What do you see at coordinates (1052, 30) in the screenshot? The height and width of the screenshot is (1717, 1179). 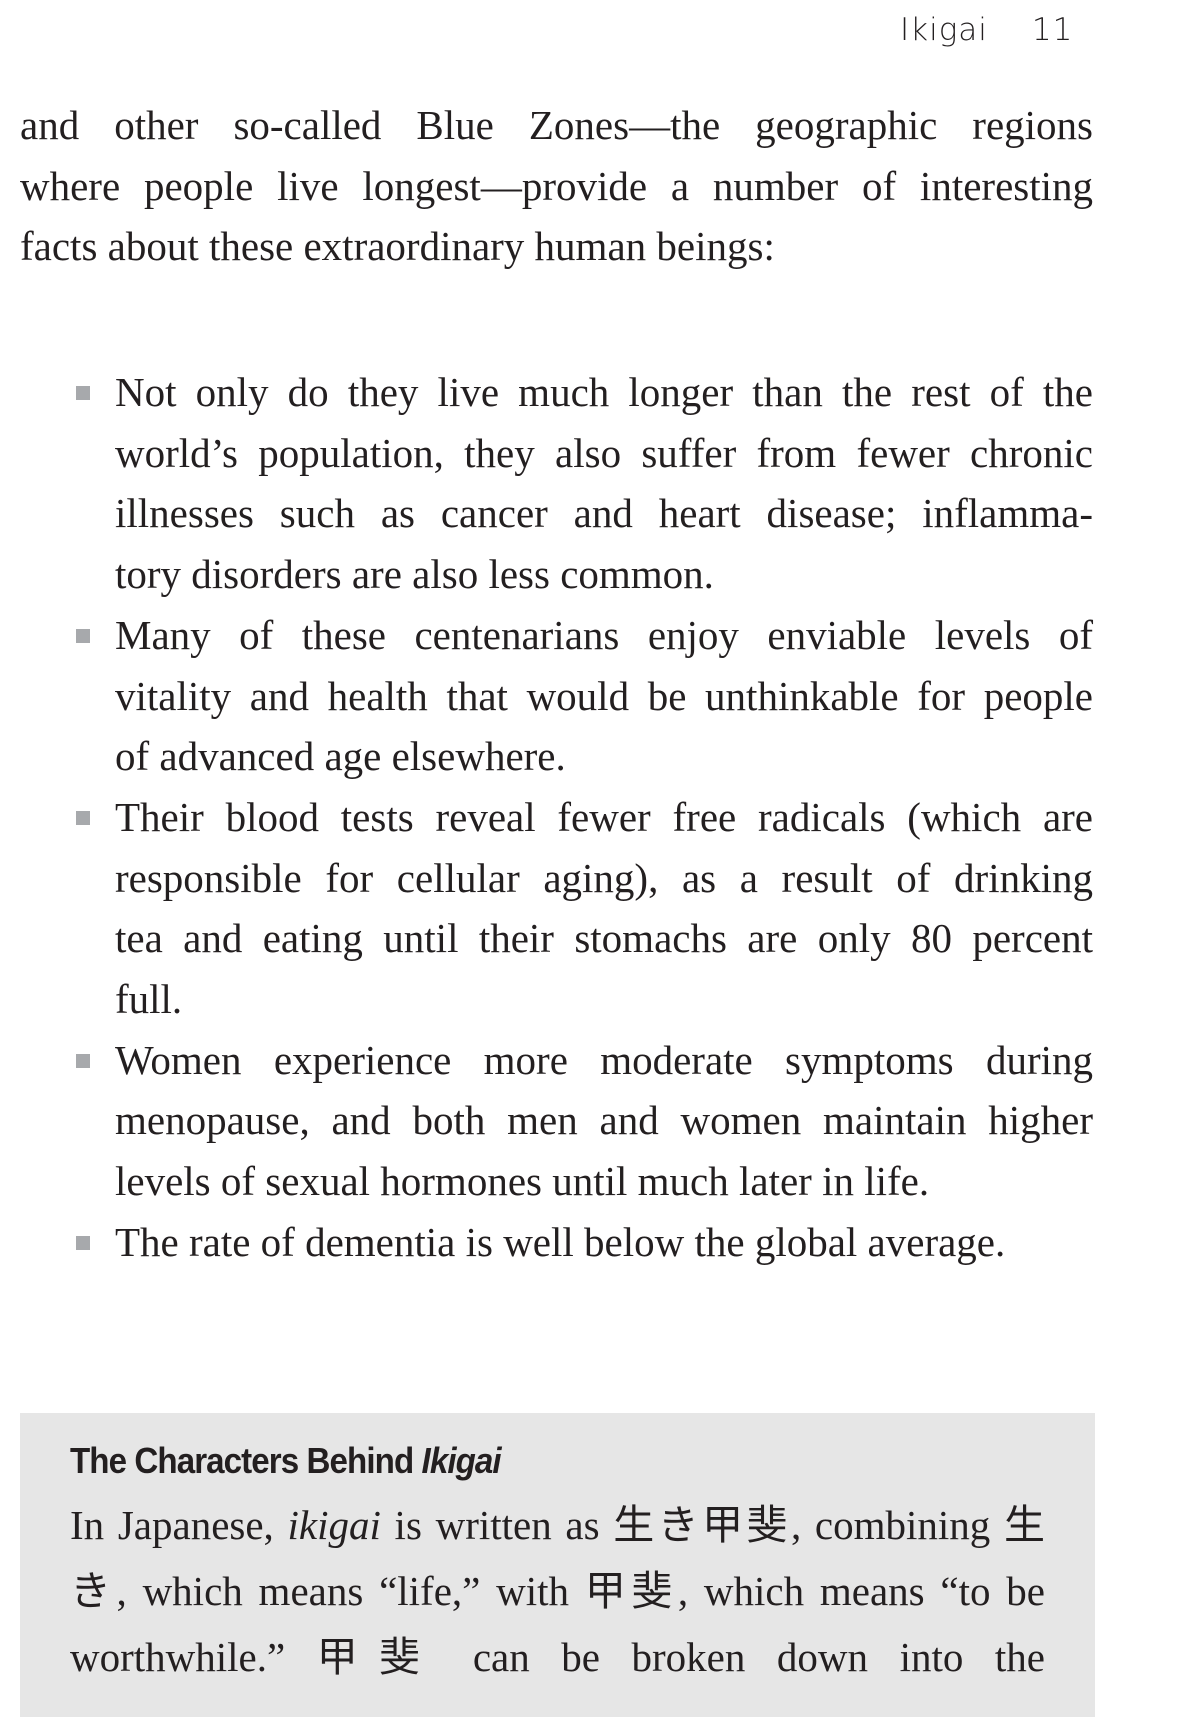 I see `page-number: 11` at bounding box center [1052, 30].